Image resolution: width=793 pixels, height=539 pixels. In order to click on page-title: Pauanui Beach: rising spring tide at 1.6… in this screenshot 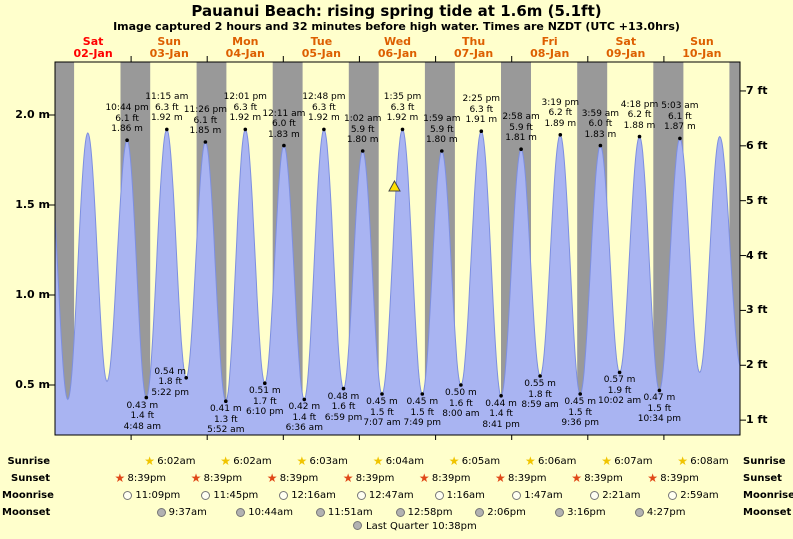, I will do `click(396, 11)`.